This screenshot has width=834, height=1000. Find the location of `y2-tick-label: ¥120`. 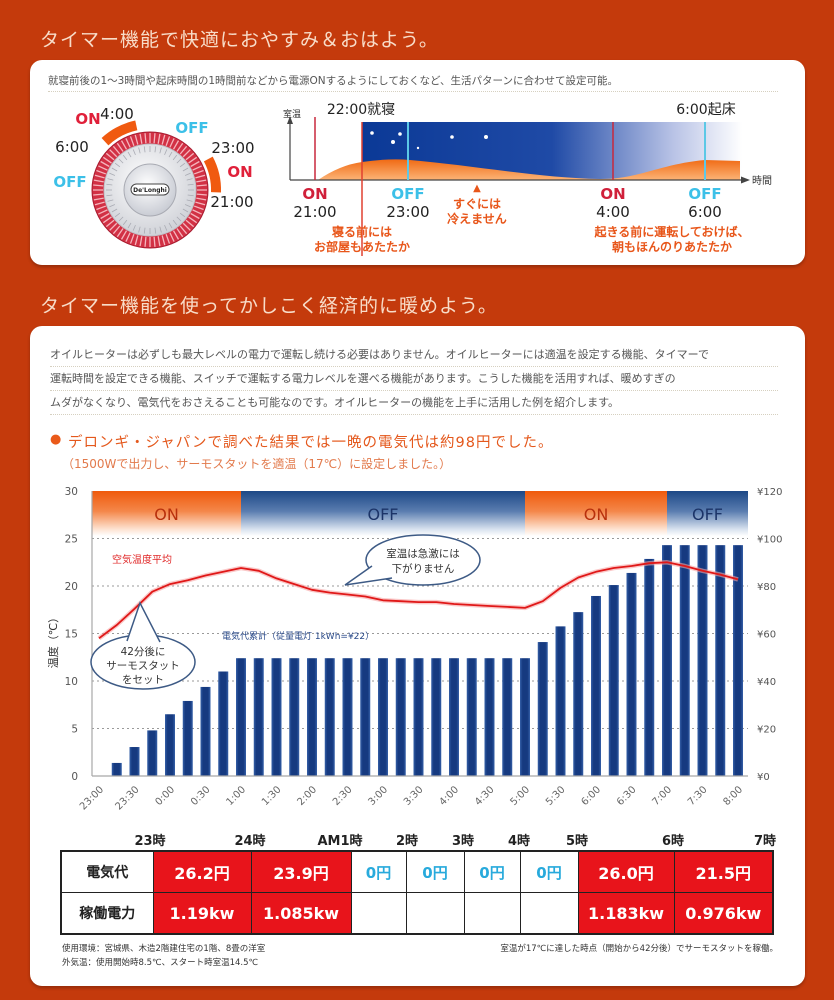

y2-tick-label: ¥120 is located at coordinates (769, 492).